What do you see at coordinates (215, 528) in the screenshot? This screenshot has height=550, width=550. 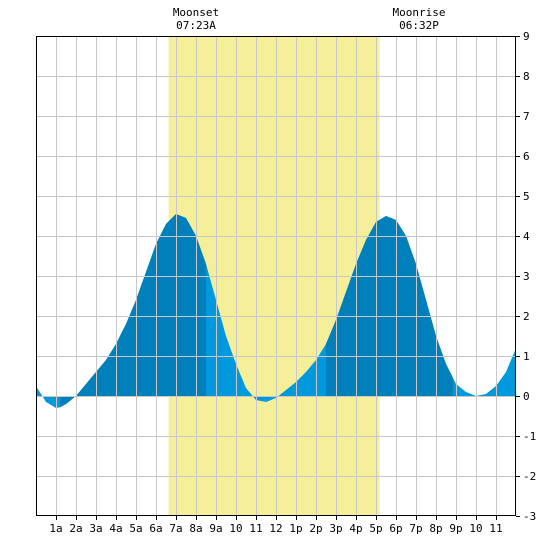 I see `x-tick-label: 9a` at bounding box center [215, 528].